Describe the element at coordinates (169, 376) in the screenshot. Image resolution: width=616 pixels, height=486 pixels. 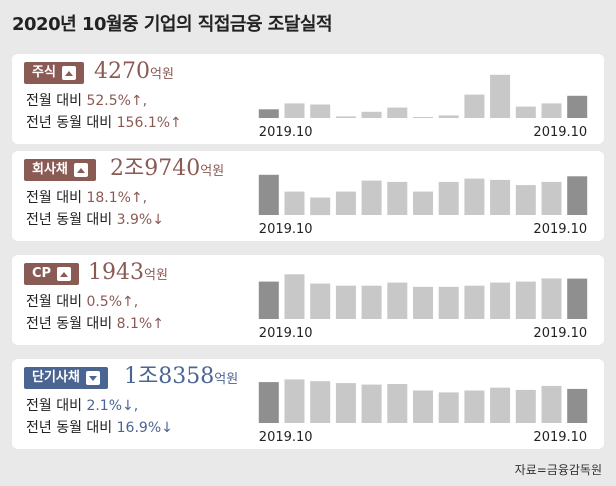
I see `amount-value: 1조8358` at that location.